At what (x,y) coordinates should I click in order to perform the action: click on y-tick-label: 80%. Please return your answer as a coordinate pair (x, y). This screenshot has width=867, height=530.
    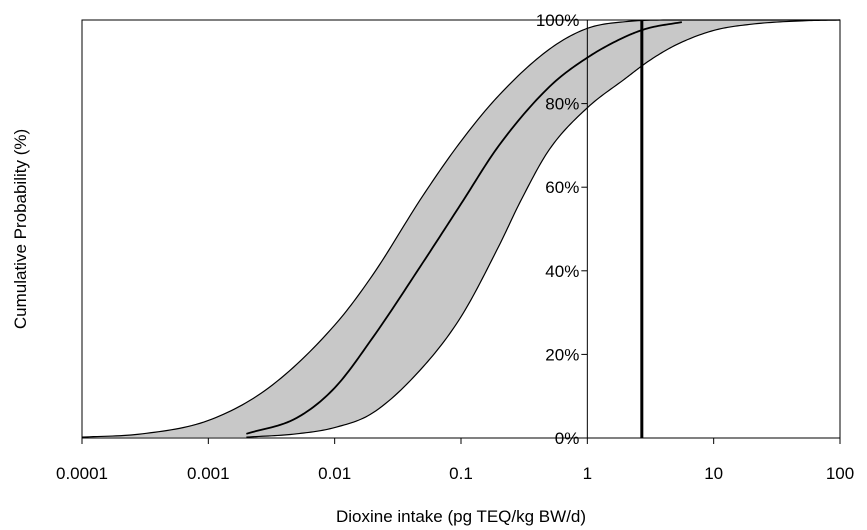
    Looking at the image, I should click on (562, 104).